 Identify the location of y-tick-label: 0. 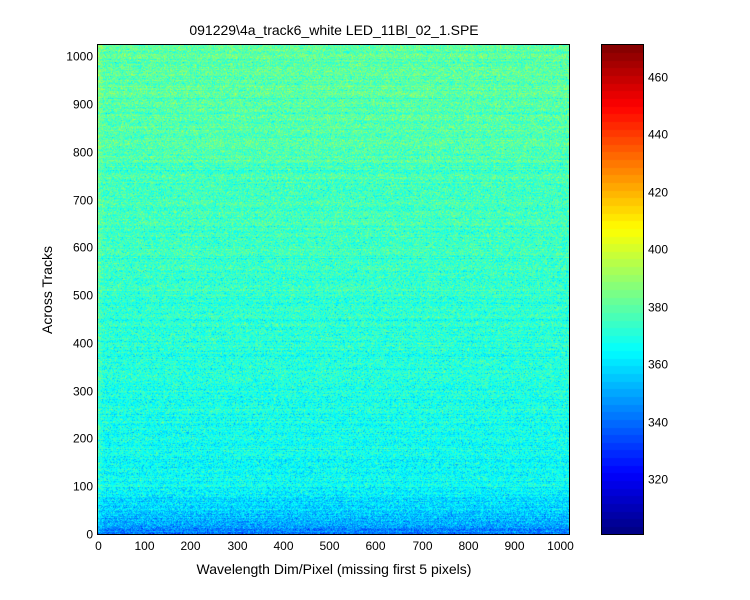
(89, 535).